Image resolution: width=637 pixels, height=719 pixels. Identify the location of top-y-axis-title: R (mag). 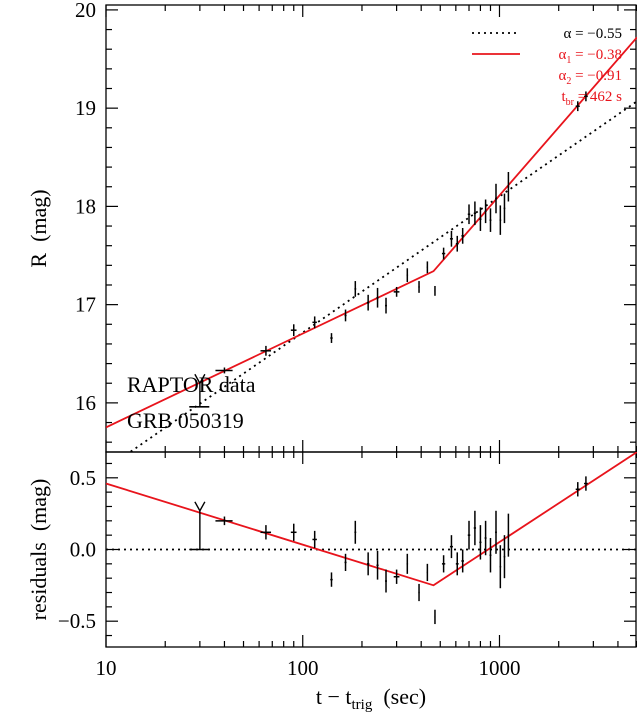
(38, 228).